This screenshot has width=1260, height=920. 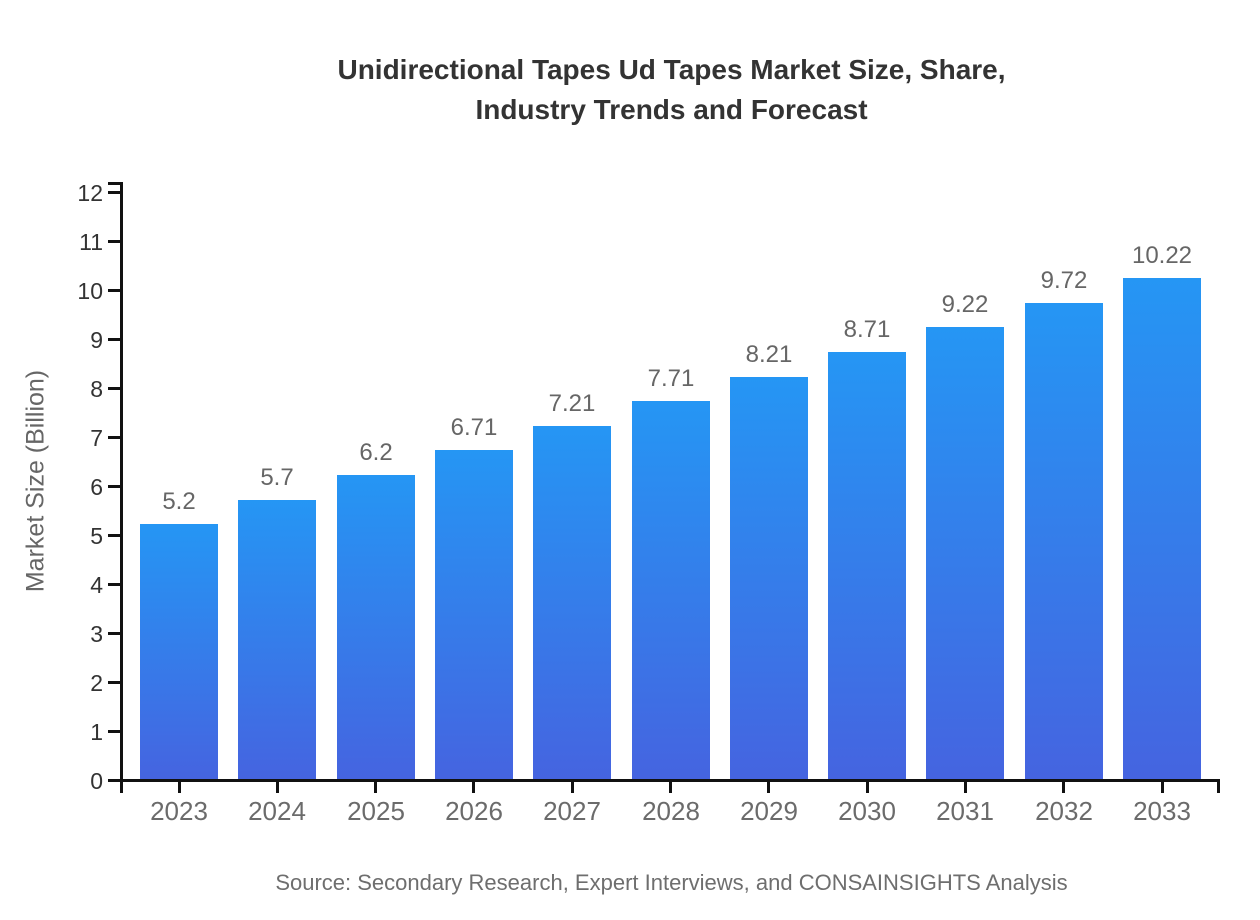 What do you see at coordinates (474, 614) in the screenshot?
I see `bar-2026` at bounding box center [474, 614].